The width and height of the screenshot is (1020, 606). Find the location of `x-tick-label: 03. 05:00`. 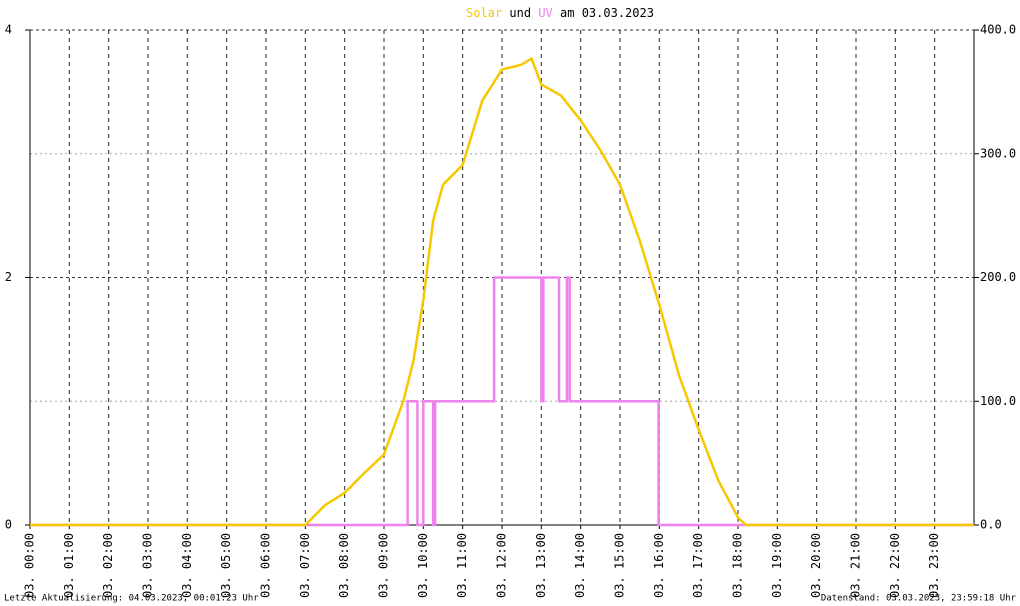

x-tick-label: 03. 05:00 is located at coordinates (226, 565).